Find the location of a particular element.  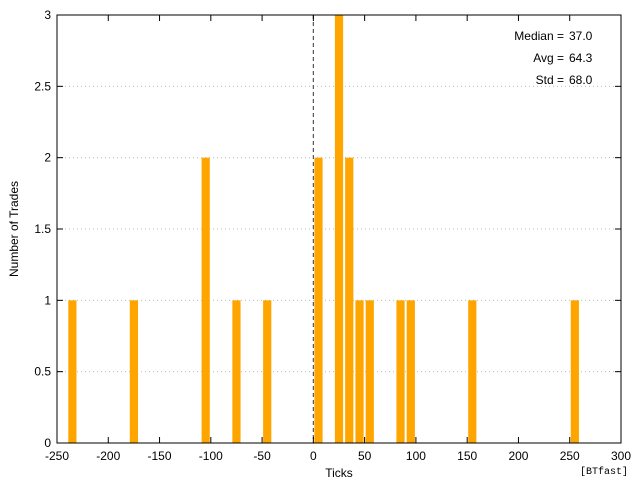

x-tick-label: 50 is located at coordinates (365, 456).